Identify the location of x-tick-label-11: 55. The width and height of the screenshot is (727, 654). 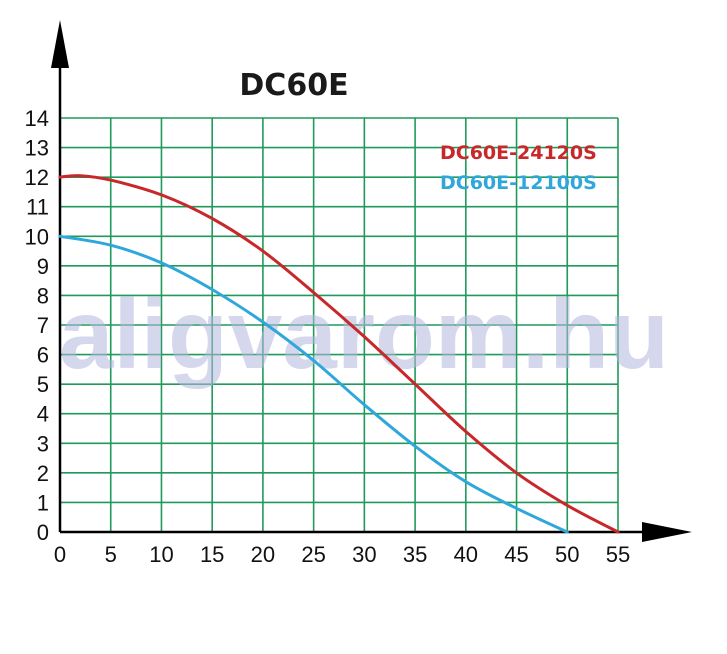
(618, 554).